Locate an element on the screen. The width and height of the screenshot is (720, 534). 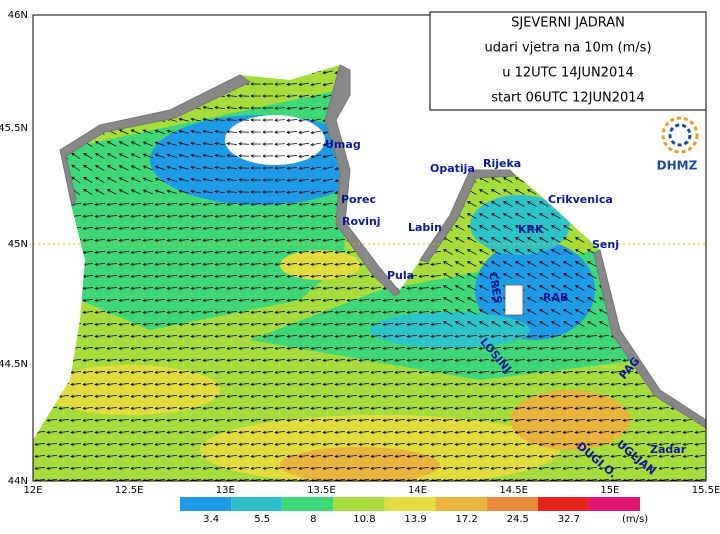
place-label: Crikvenica is located at coordinates (580, 199).